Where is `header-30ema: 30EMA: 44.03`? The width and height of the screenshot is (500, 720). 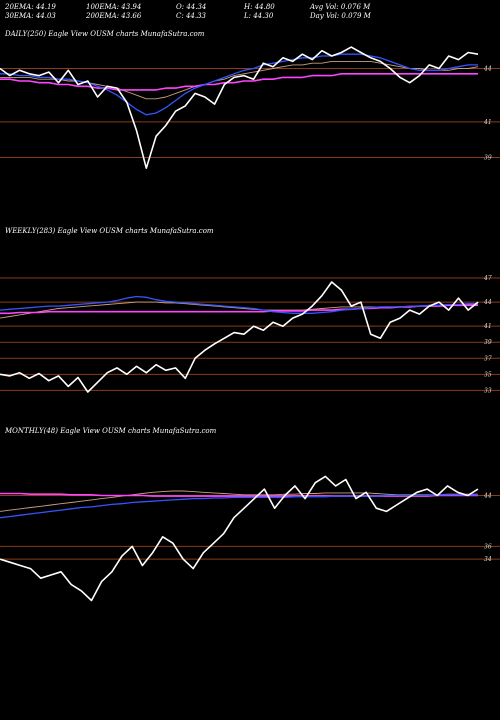
header-30ema: 30EMA: 44.03 is located at coordinates (30, 16).